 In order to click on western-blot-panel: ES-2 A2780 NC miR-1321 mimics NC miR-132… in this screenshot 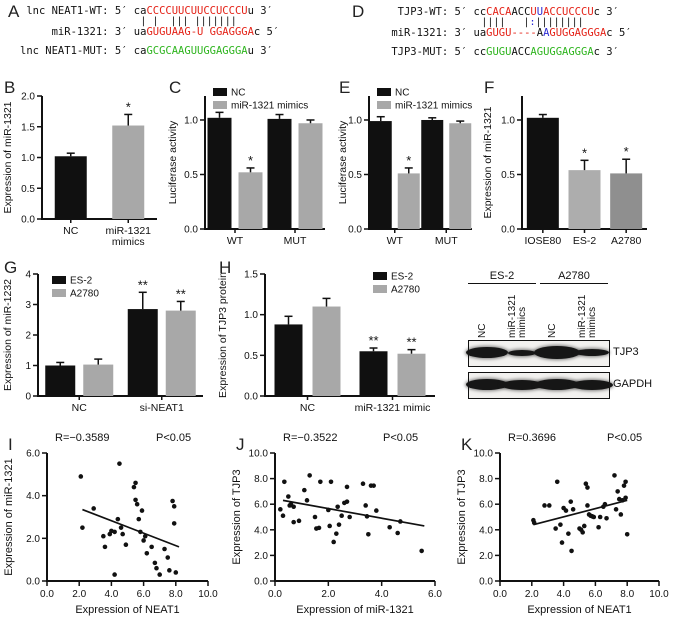, I will do `click(561, 340)`.